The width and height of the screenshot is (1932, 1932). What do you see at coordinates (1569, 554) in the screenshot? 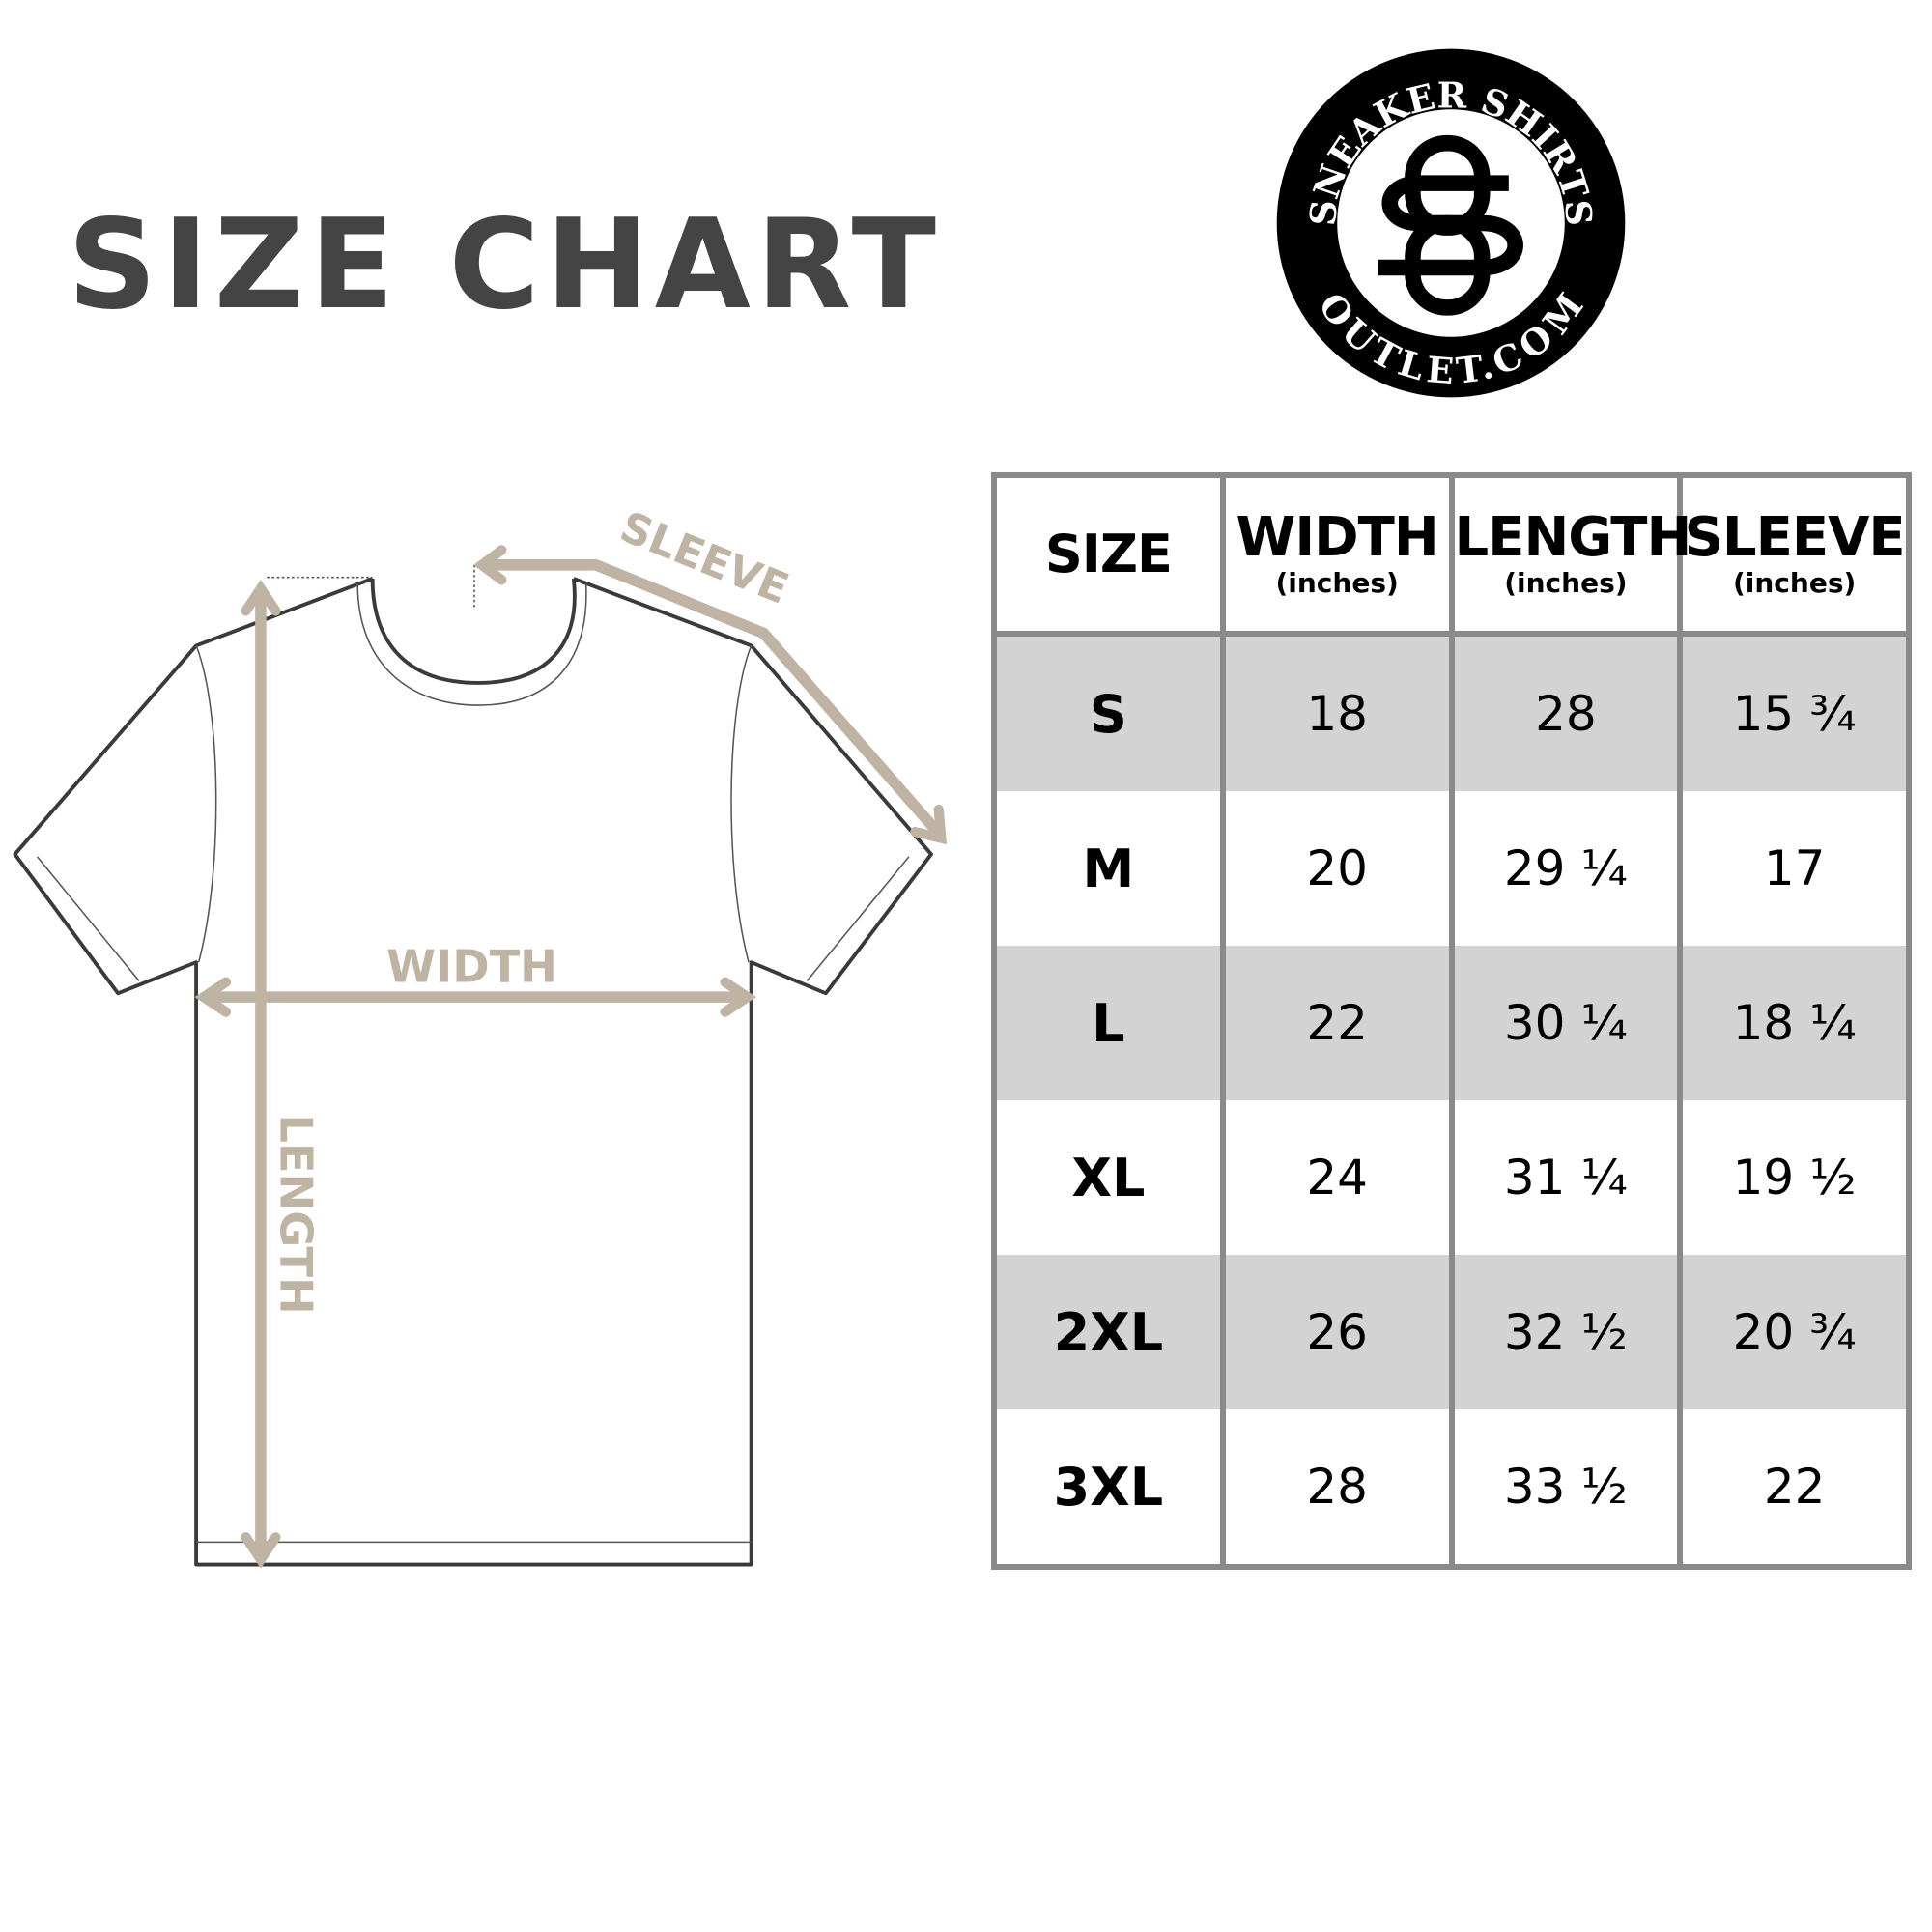
I see `header-length: LENGTH (inches)` at bounding box center [1569, 554].